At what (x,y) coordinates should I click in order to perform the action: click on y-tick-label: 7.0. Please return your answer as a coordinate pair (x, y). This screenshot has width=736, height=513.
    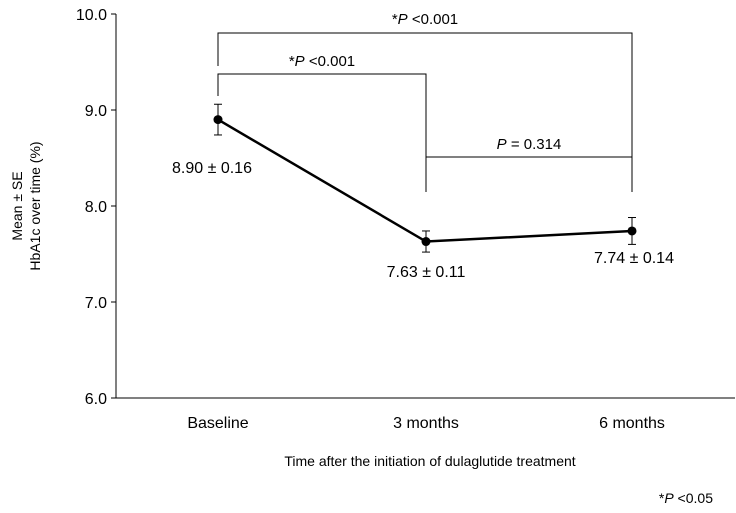
    Looking at the image, I should click on (96, 303).